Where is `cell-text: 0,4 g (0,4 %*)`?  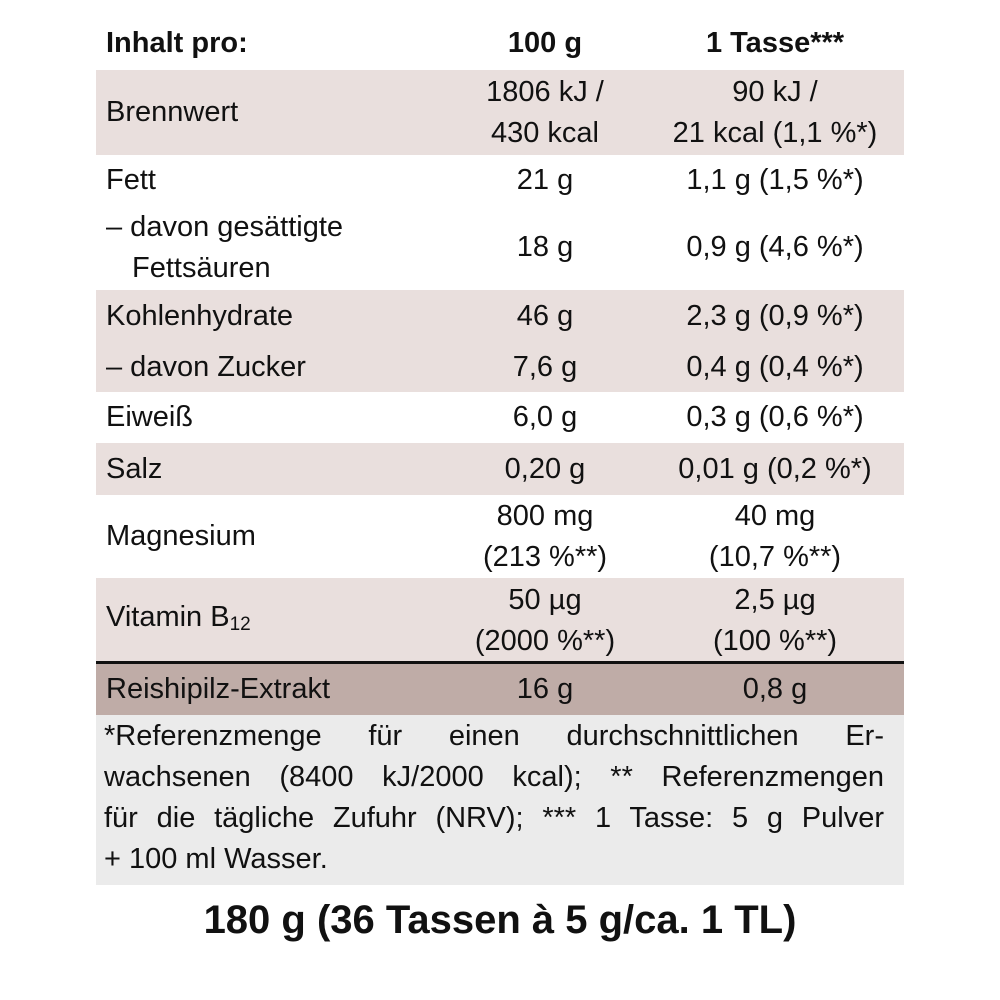
cell-text: 0,4 g (0,4 %*) is located at coordinates (775, 366).